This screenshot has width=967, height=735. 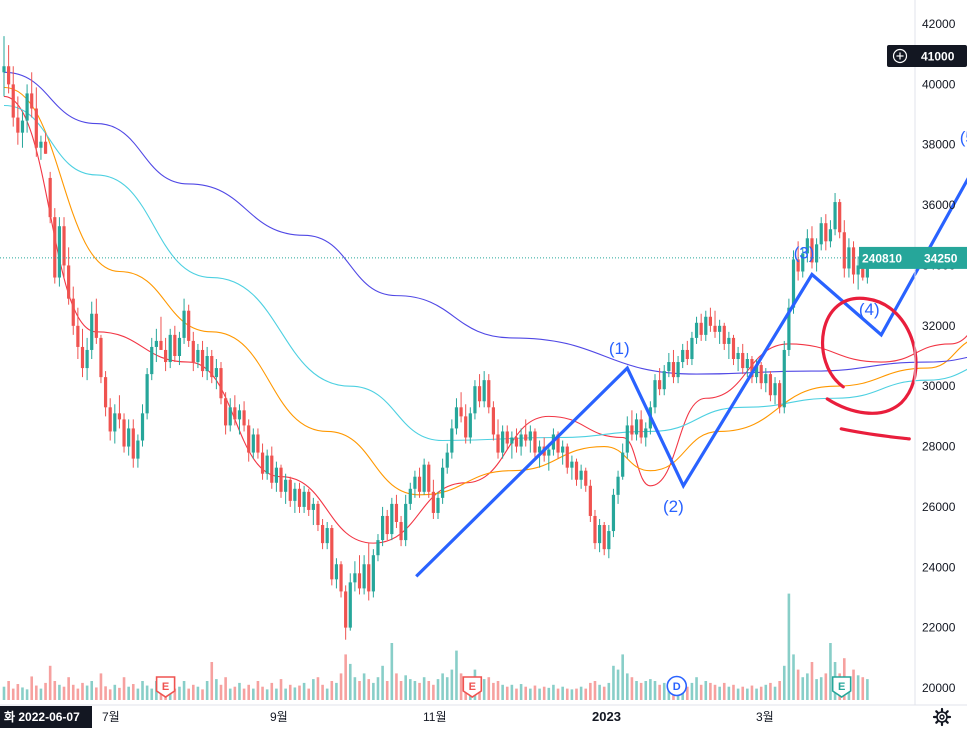 What do you see at coordinates (900, 56) in the screenshot?
I see `plus-circle-icon` at bounding box center [900, 56].